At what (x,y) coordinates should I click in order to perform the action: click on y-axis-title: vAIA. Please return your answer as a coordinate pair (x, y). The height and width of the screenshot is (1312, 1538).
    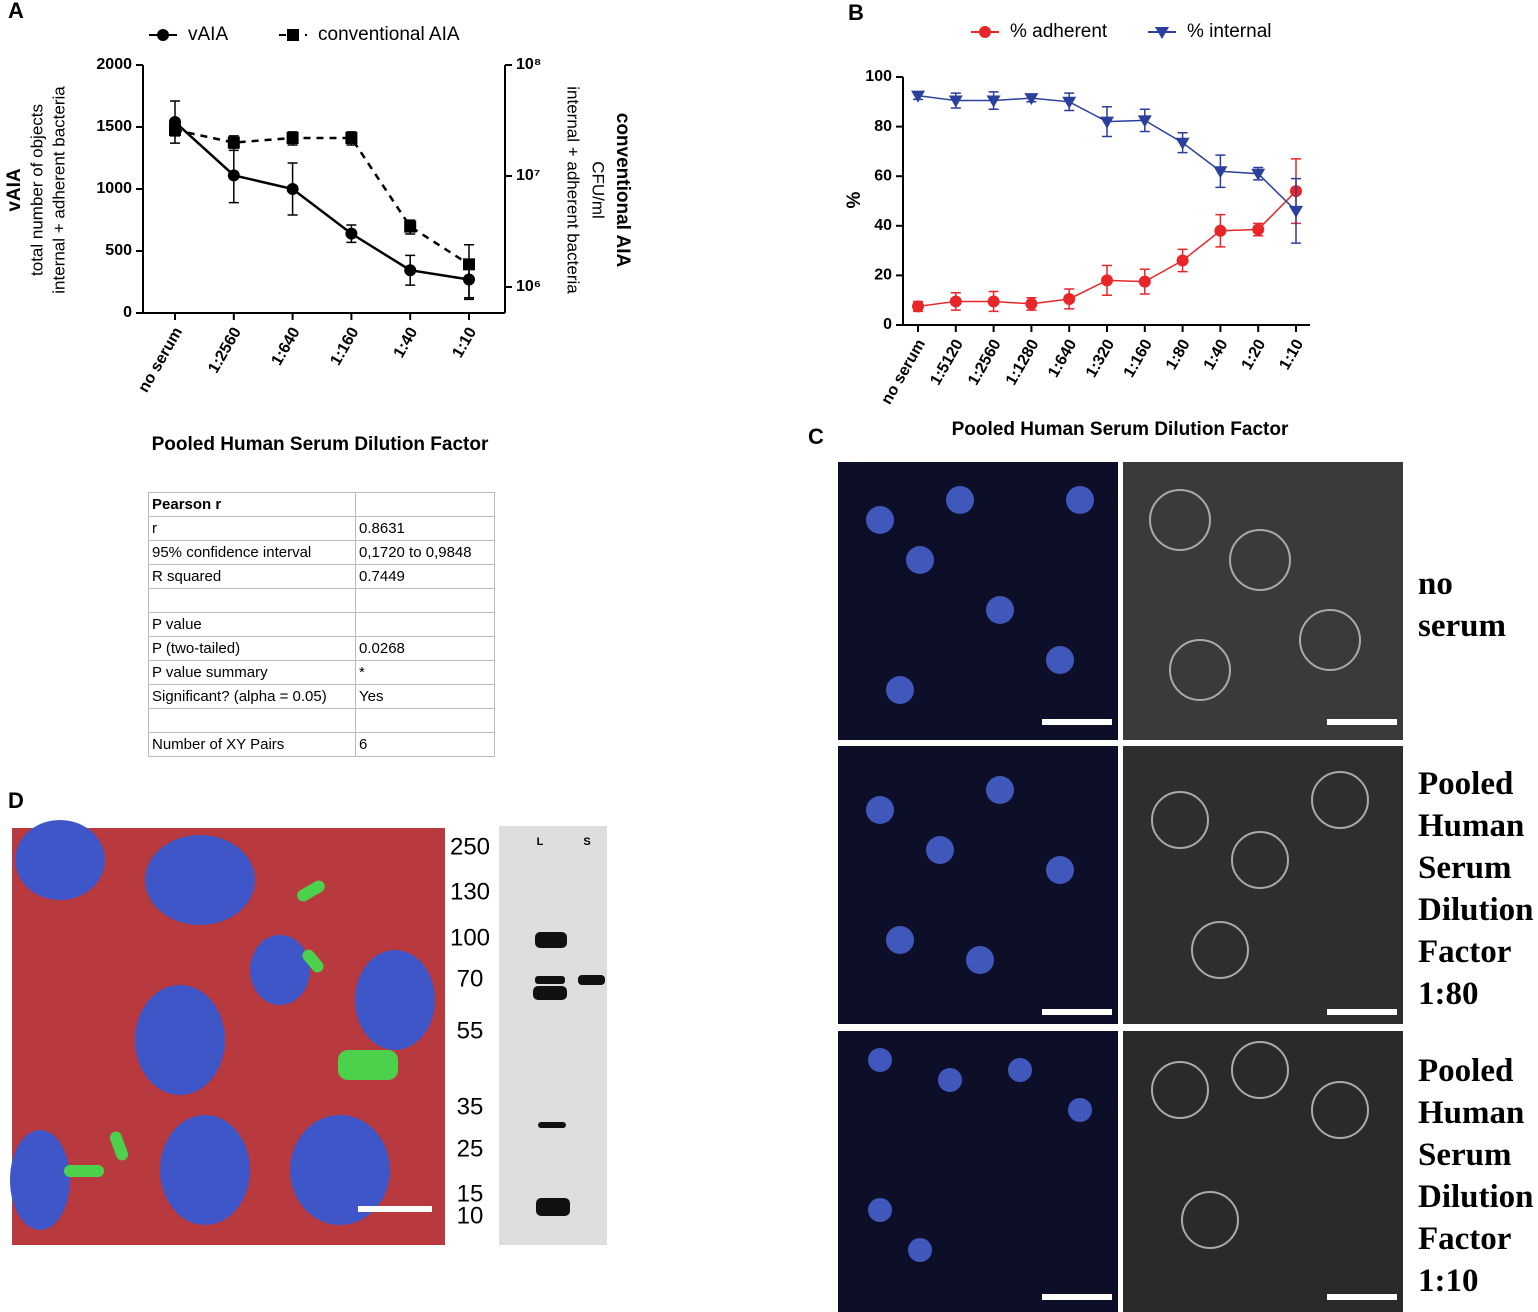
    Looking at the image, I should click on (14, 190).